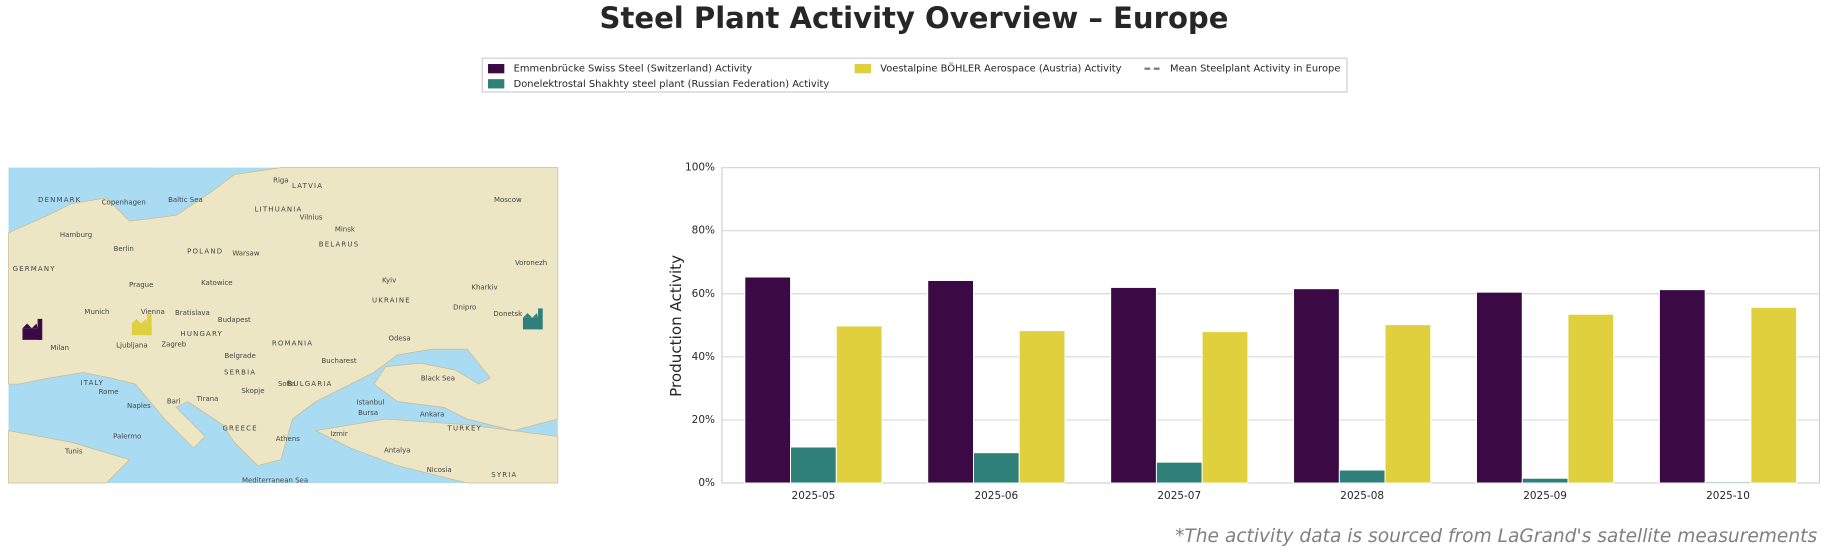 Image resolution: width=1828 pixels, height=554 pixels. I want to click on map-label: Vilnius, so click(311, 218).